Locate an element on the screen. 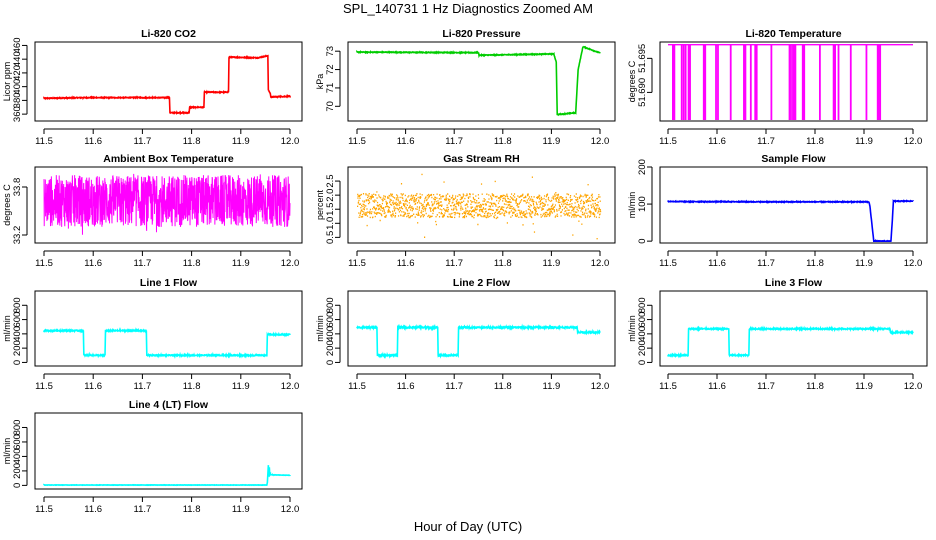 The width and height of the screenshot is (936, 540). y-tick-label: 73 is located at coordinates (330, 51).